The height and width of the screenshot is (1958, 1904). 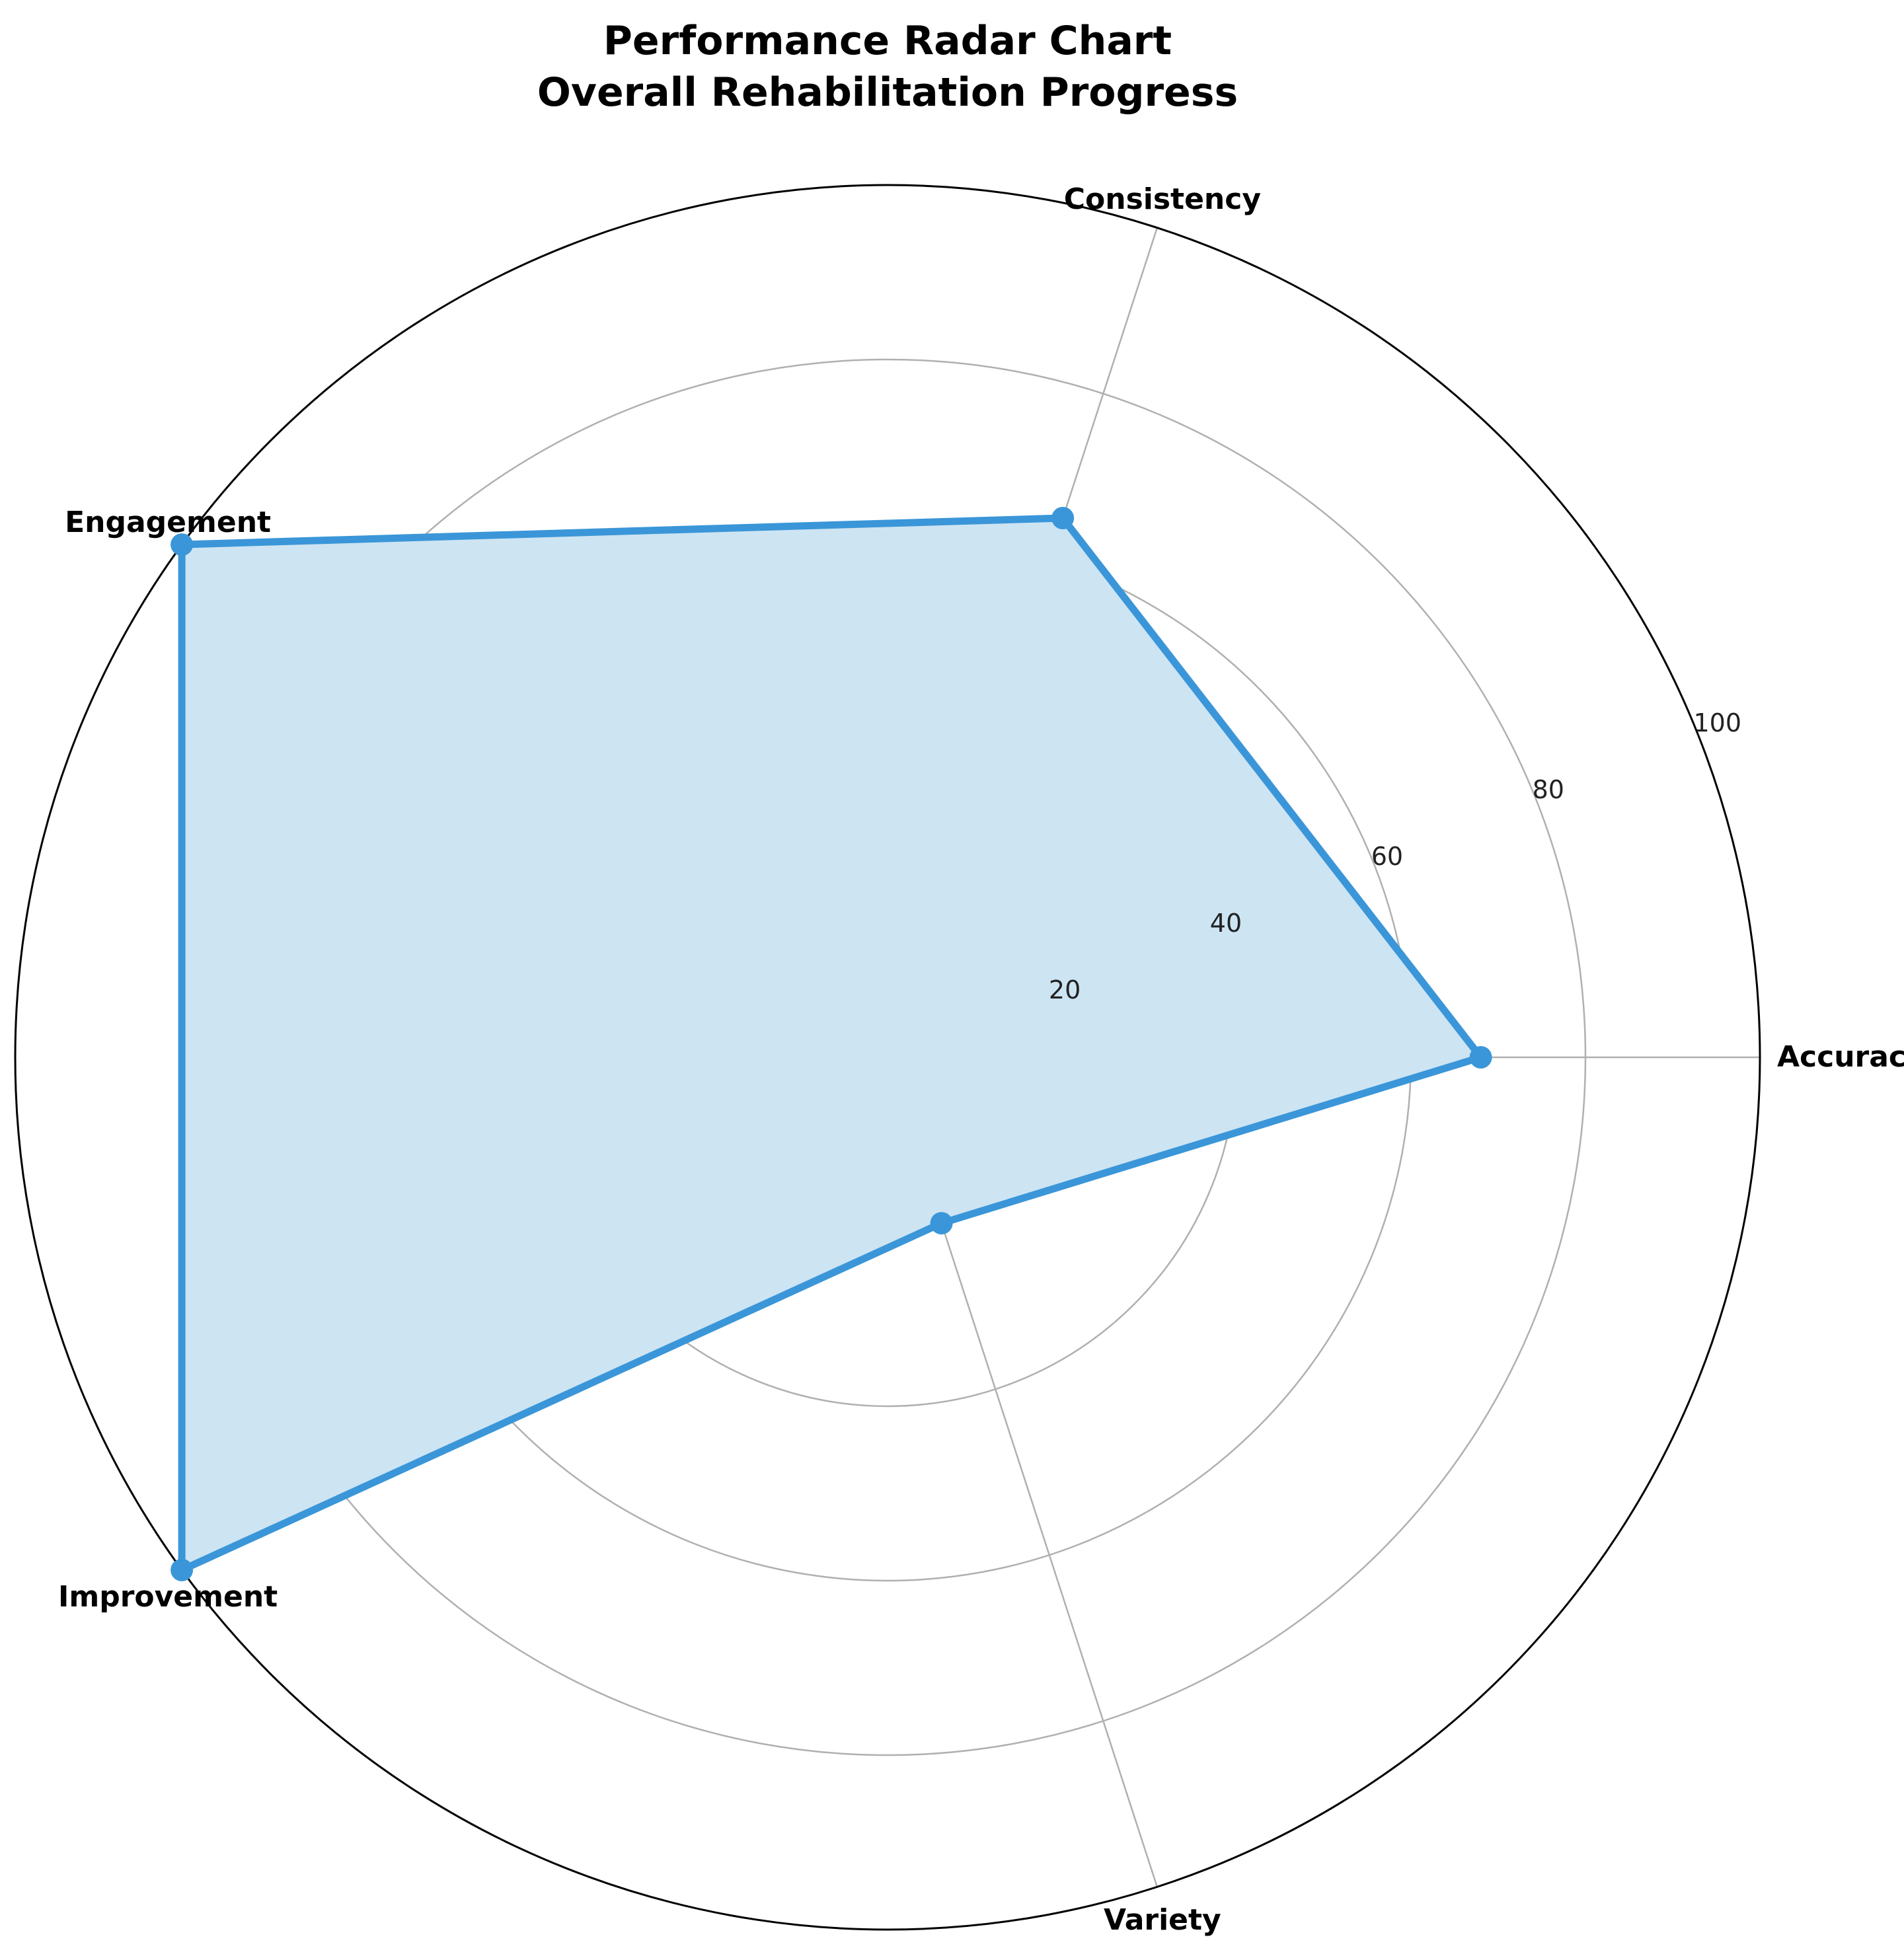 What do you see at coordinates (941, 1223) in the screenshot?
I see `data-point-variety` at bounding box center [941, 1223].